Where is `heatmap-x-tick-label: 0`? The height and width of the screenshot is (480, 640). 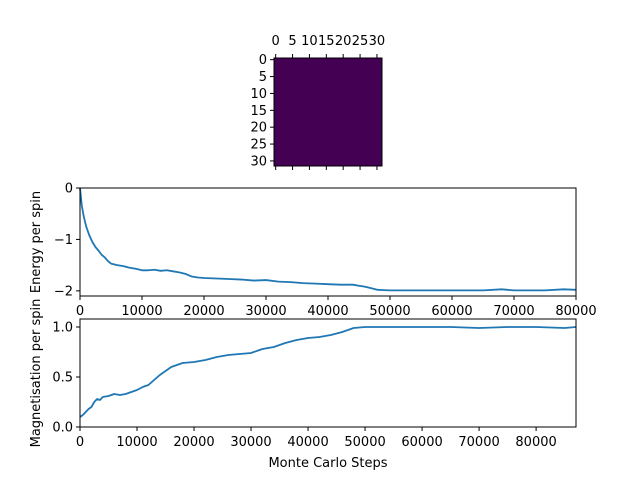 heatmap-x-tick-label: 0 is located at coordinates (276, 41).